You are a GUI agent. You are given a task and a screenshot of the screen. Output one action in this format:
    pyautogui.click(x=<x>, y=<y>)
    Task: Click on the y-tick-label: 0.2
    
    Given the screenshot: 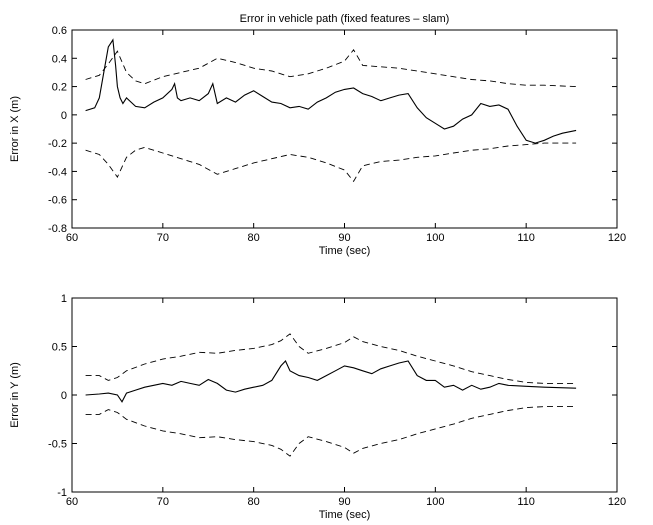 What is the action you would take?
    pyautogui.click(x=59, y=88)
    